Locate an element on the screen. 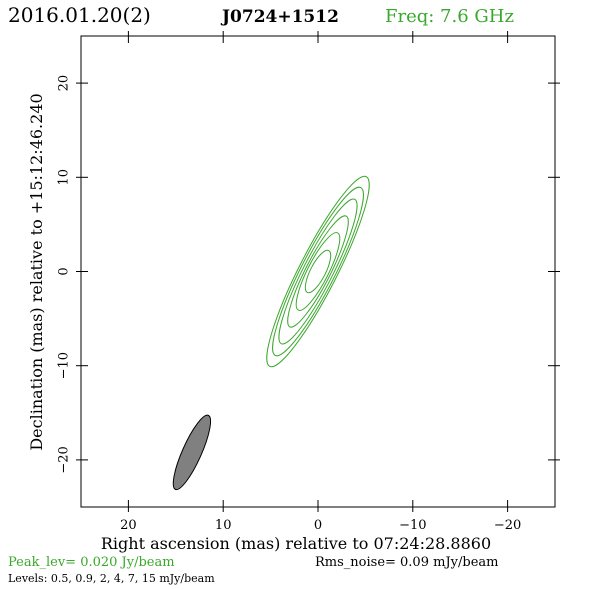 This screenshot has width=590, height=590. beam-group is located at coordinates (192, 452).